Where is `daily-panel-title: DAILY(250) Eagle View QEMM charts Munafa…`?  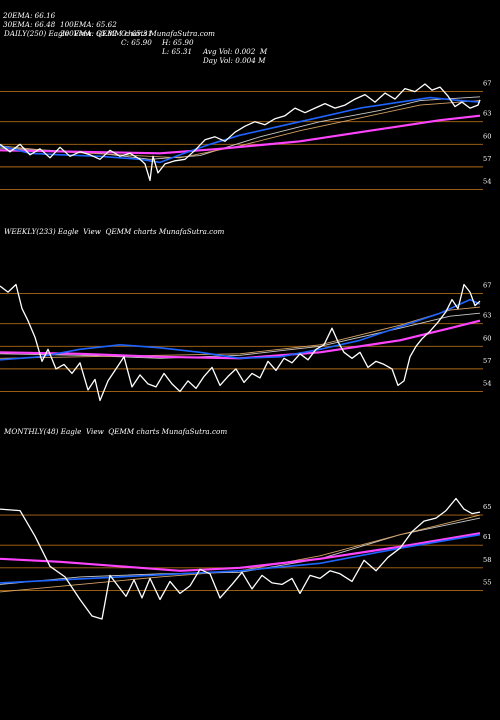 daily-panel-title: DAILY(250) Eagle View QEMM charts Munafa… is located at coordinates (109, 33).